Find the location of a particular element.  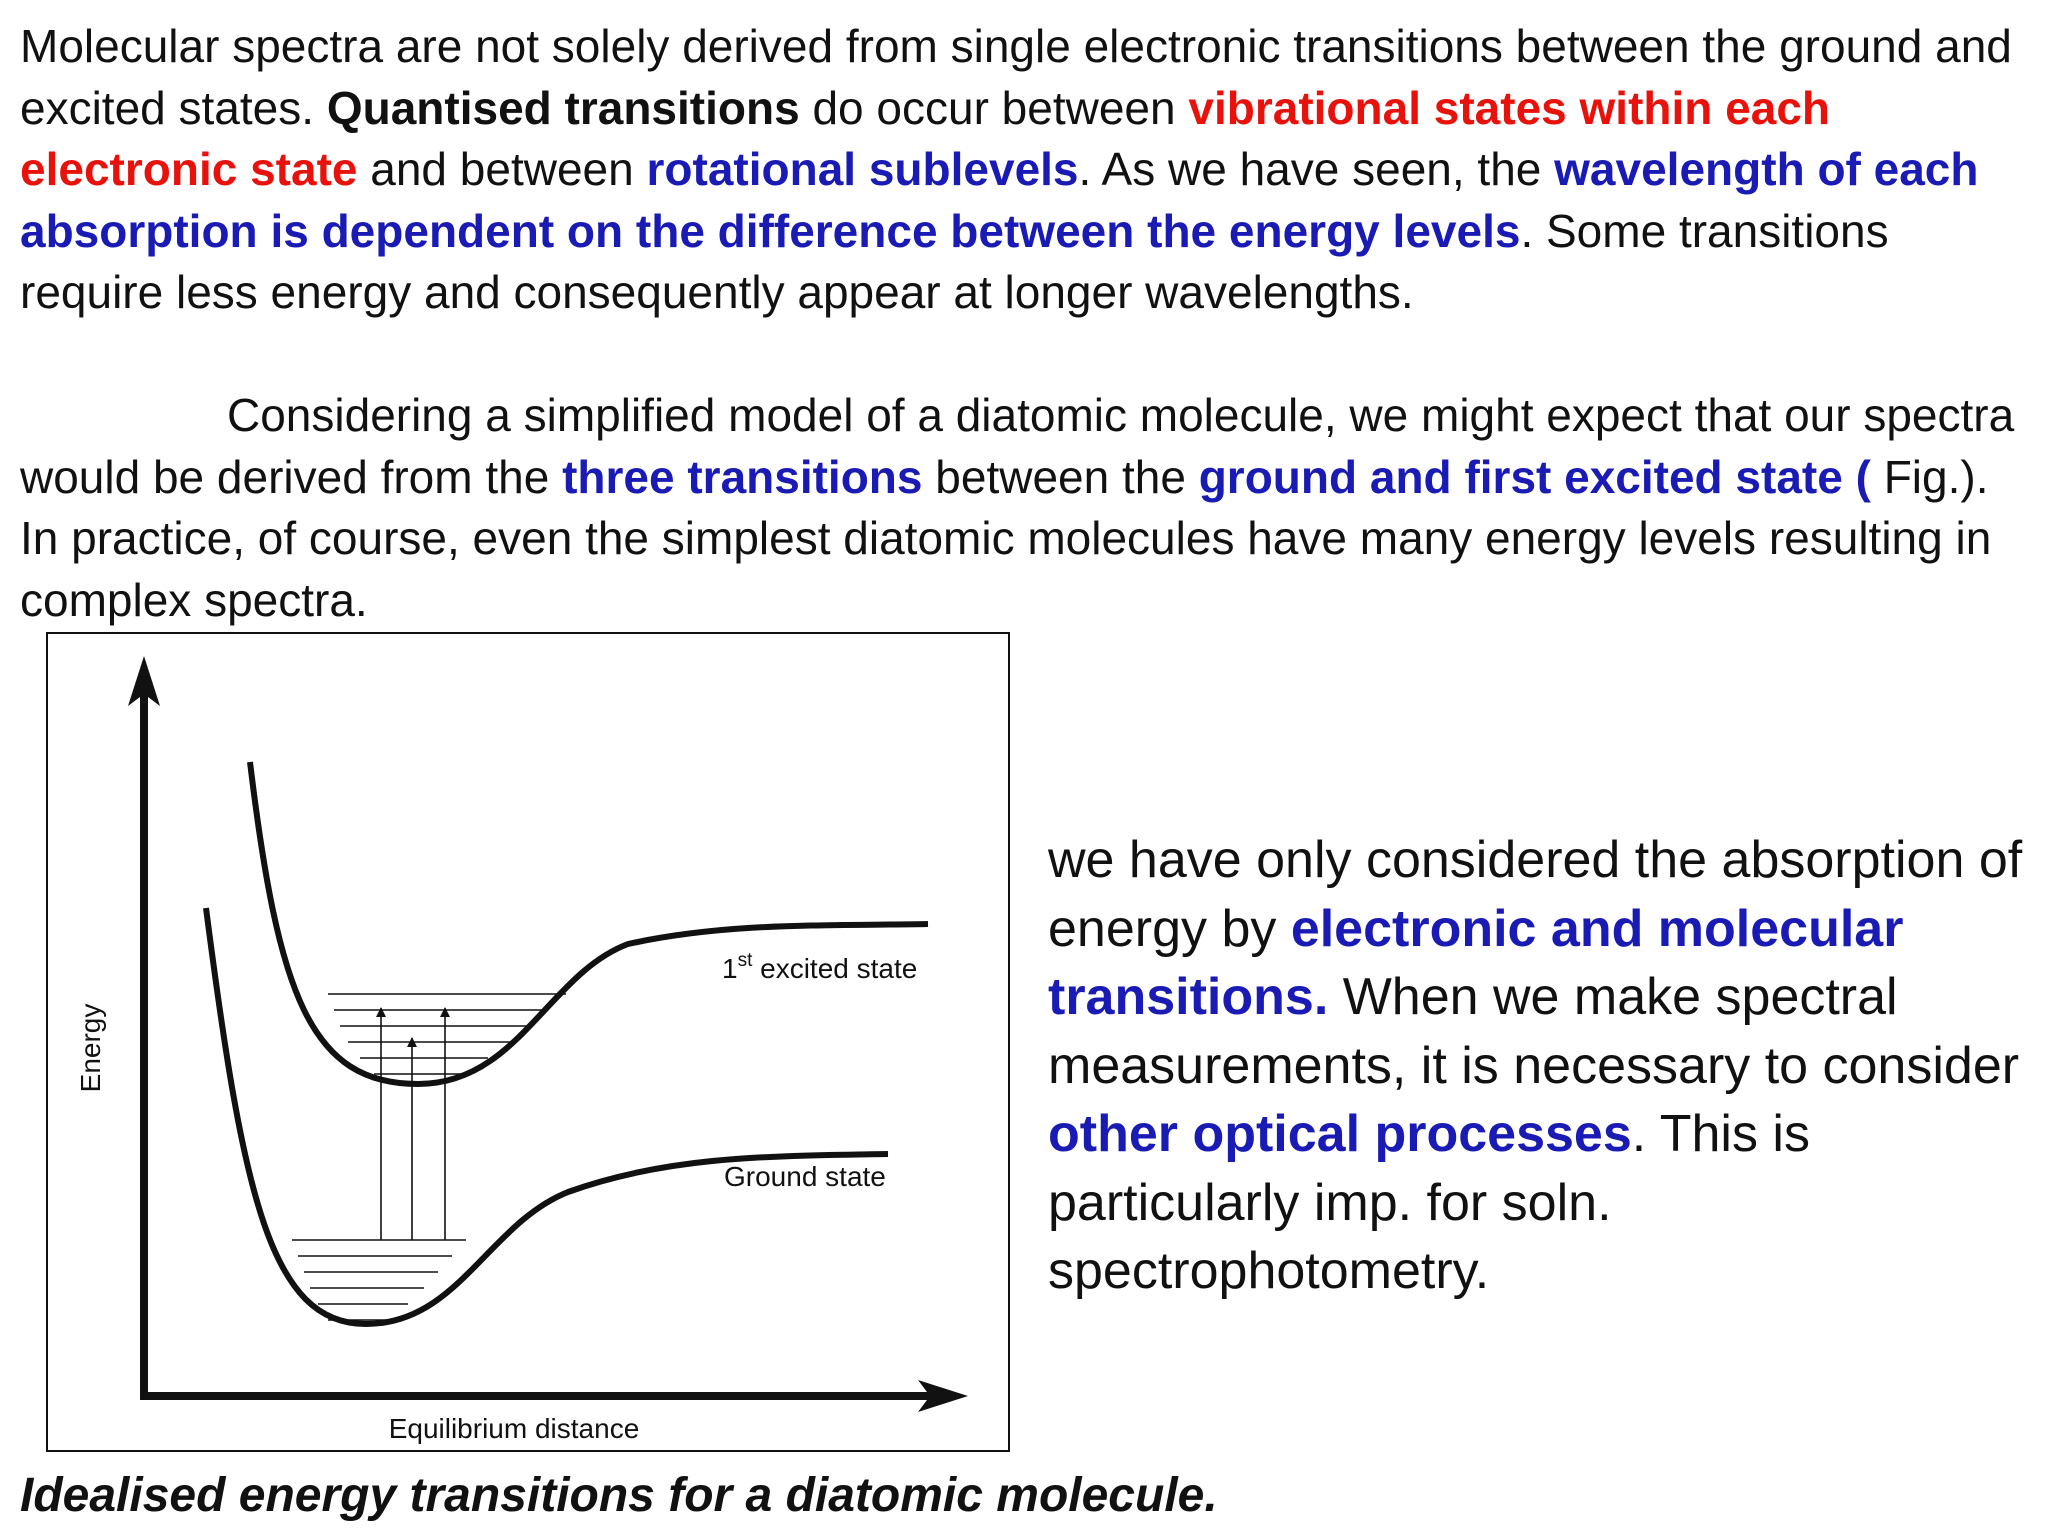

para2-highlight-three-transitions: three transitions is located at coordinates (742, 476).